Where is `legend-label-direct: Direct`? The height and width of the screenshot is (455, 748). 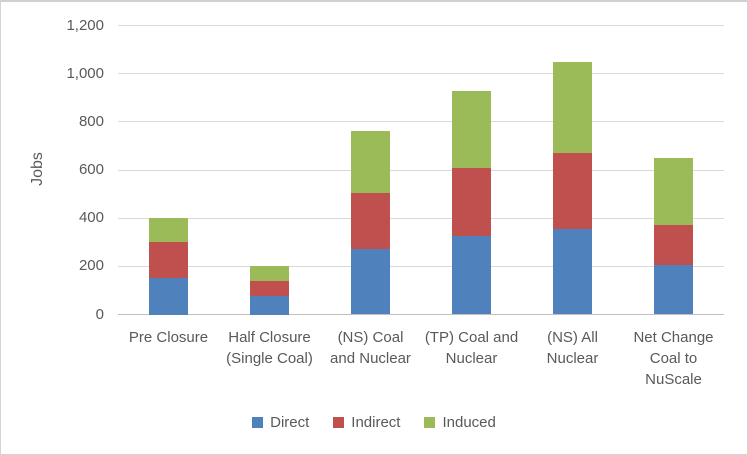 legend-label-direct: Direct is located at coordinates (290, 422).